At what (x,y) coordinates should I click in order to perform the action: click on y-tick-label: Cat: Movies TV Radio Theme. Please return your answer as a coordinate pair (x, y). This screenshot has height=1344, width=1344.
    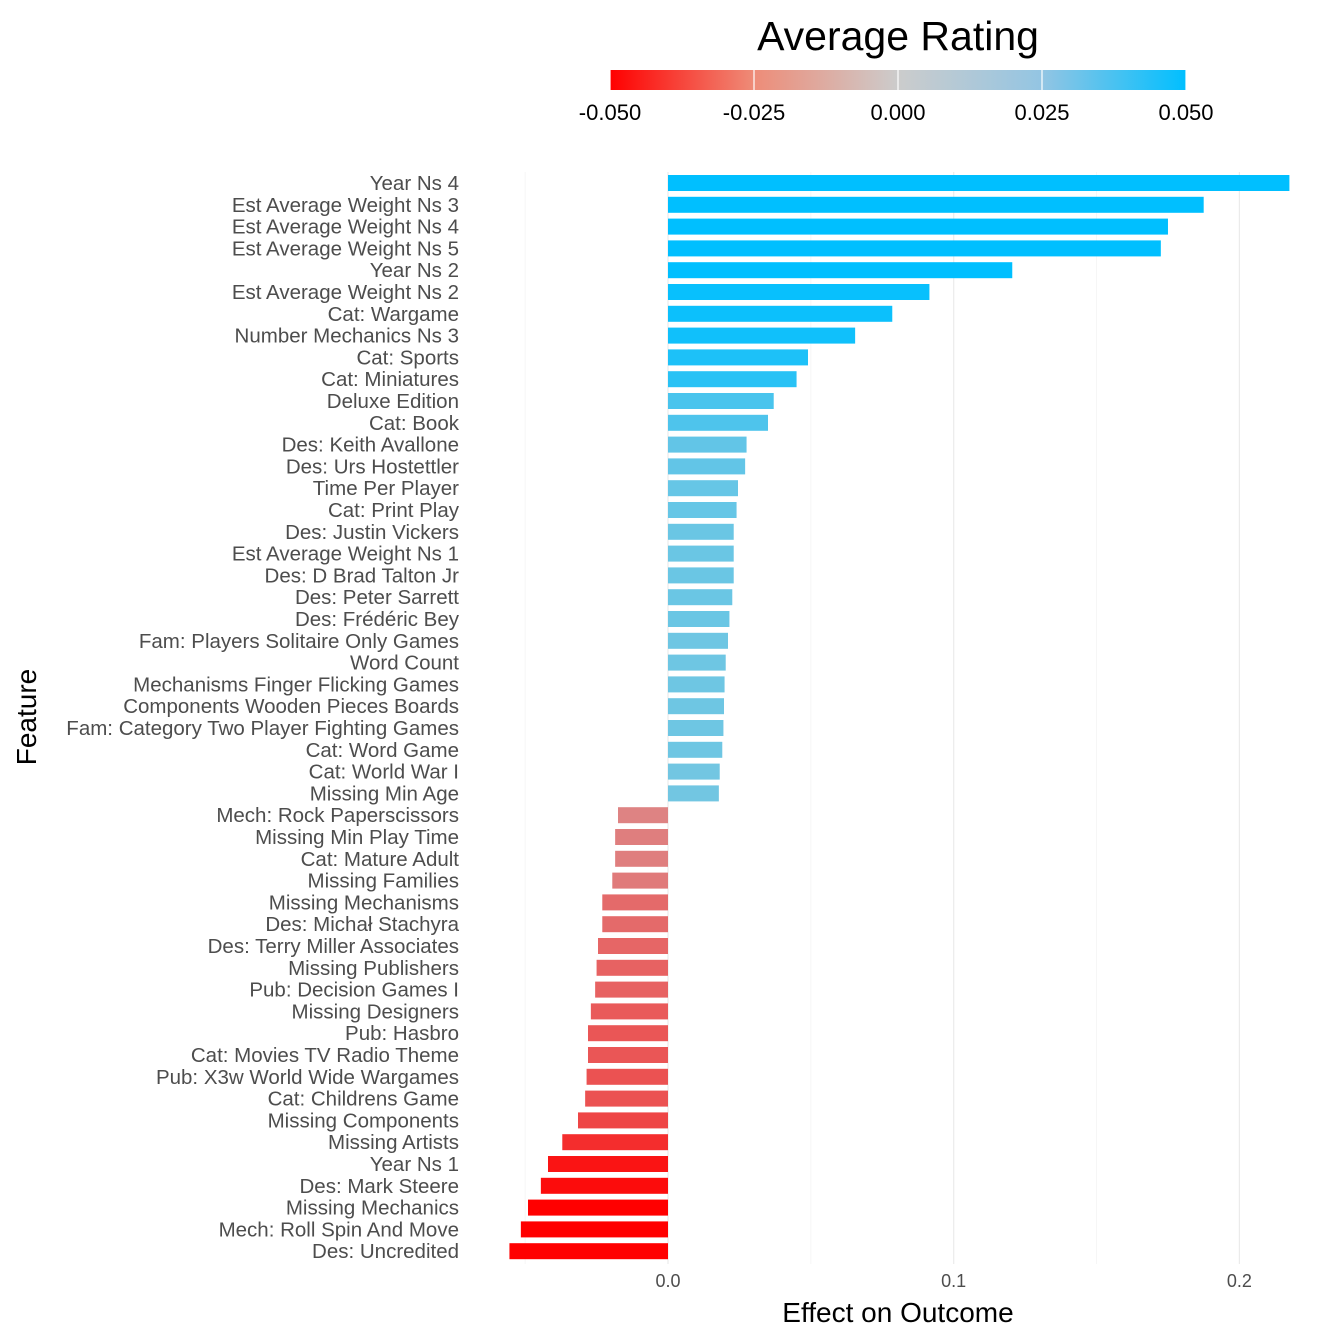
    Looking at the image, I should click on (325, 1055).